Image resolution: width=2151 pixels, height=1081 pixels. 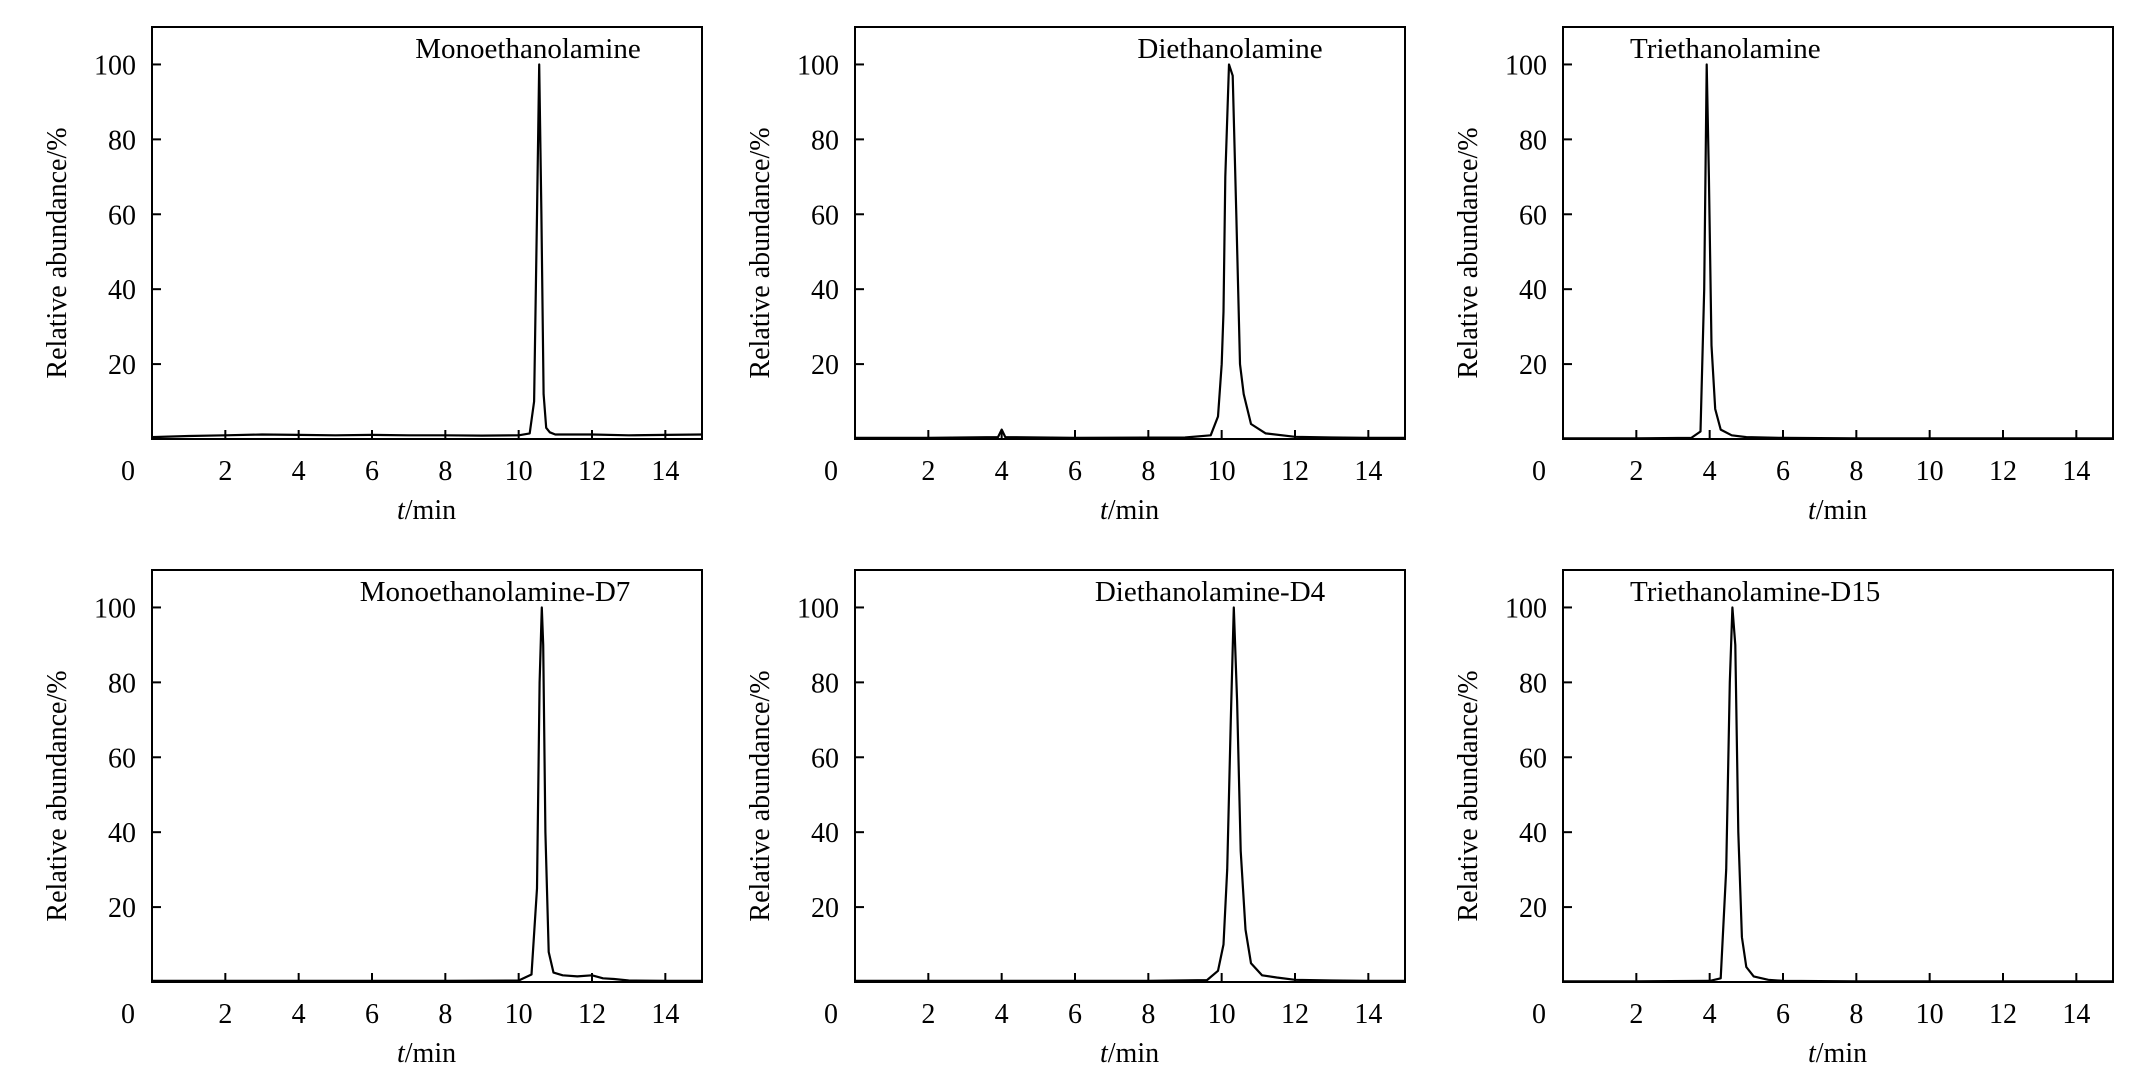 What do you see at coordinates (528, 49) in the screenshot?
I see `panel-title: Monoethanolamine` at bounding box center [528, 49].